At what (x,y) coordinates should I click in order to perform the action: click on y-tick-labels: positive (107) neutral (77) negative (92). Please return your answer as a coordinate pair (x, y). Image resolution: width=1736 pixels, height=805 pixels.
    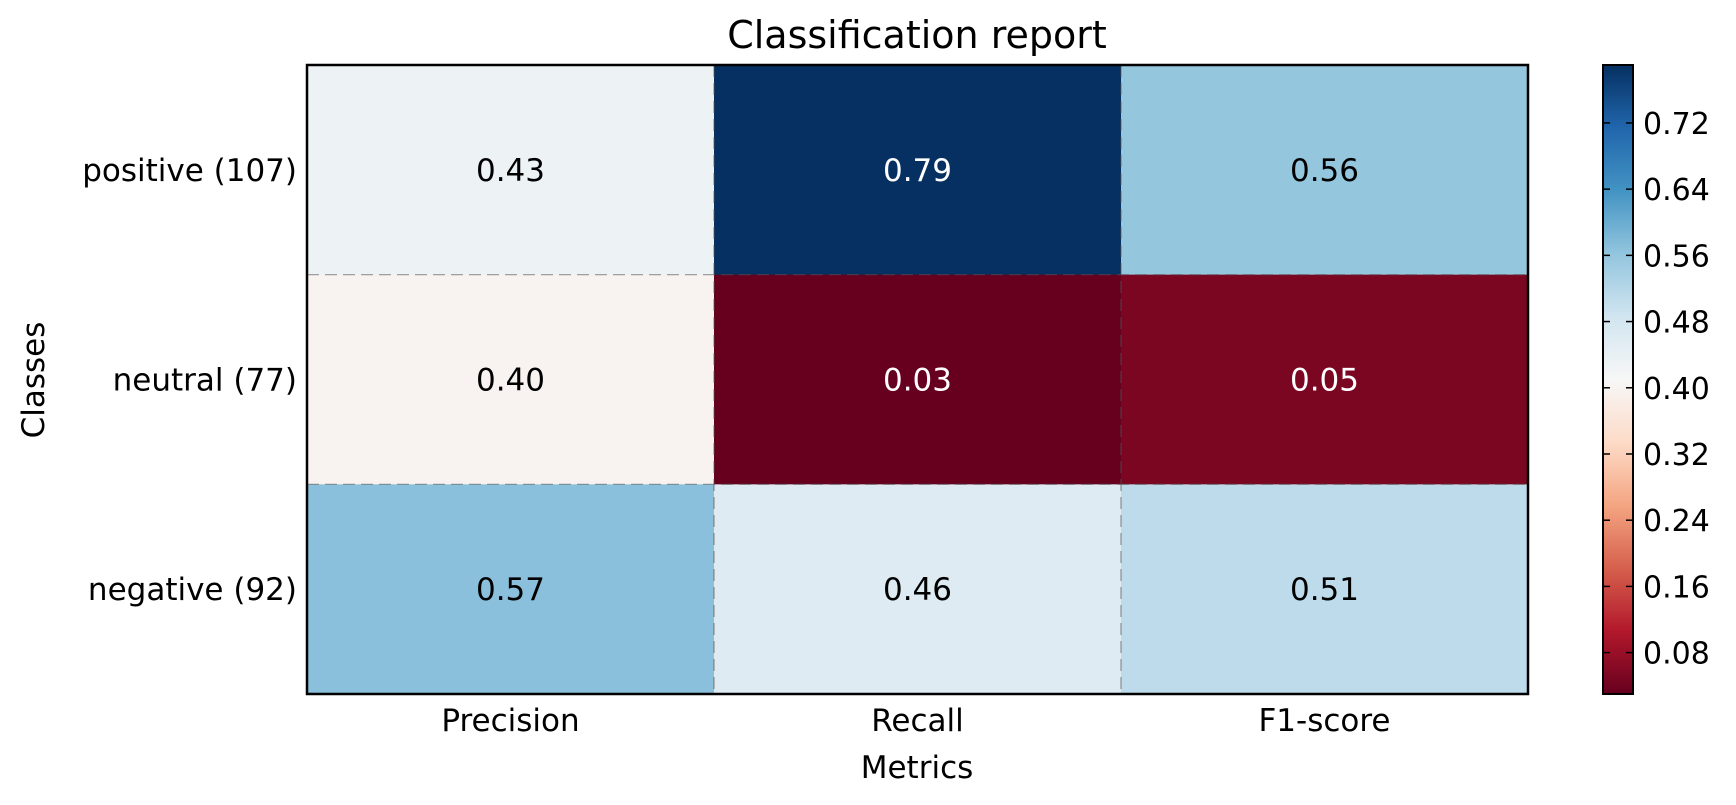
    Looking at the image, I should click on (189, 380).